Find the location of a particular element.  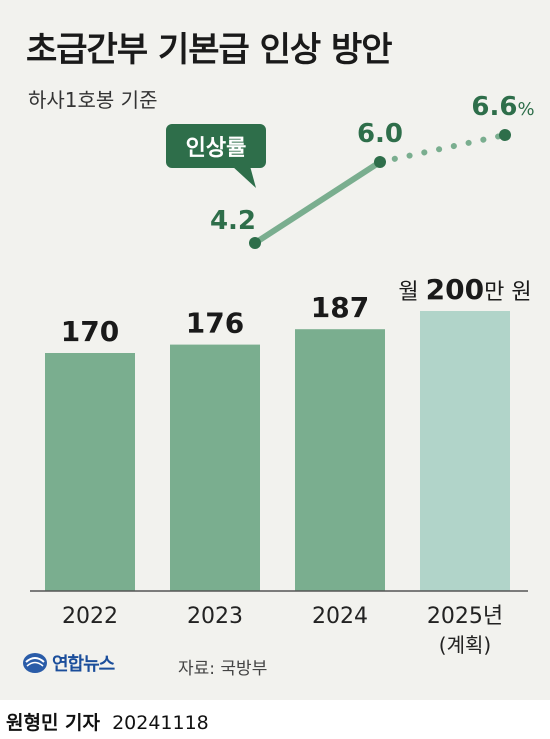

bar-2023 is located at coordinates (215, 467).